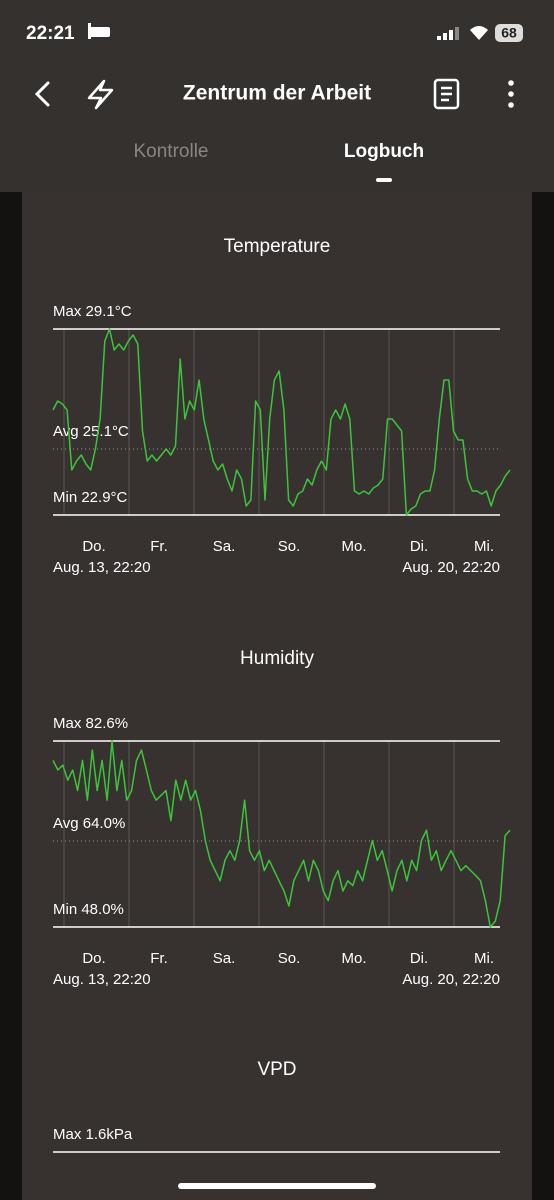  Describe the element at coordinates (511, 94) in the screenshot. I see `more-button` at that location.